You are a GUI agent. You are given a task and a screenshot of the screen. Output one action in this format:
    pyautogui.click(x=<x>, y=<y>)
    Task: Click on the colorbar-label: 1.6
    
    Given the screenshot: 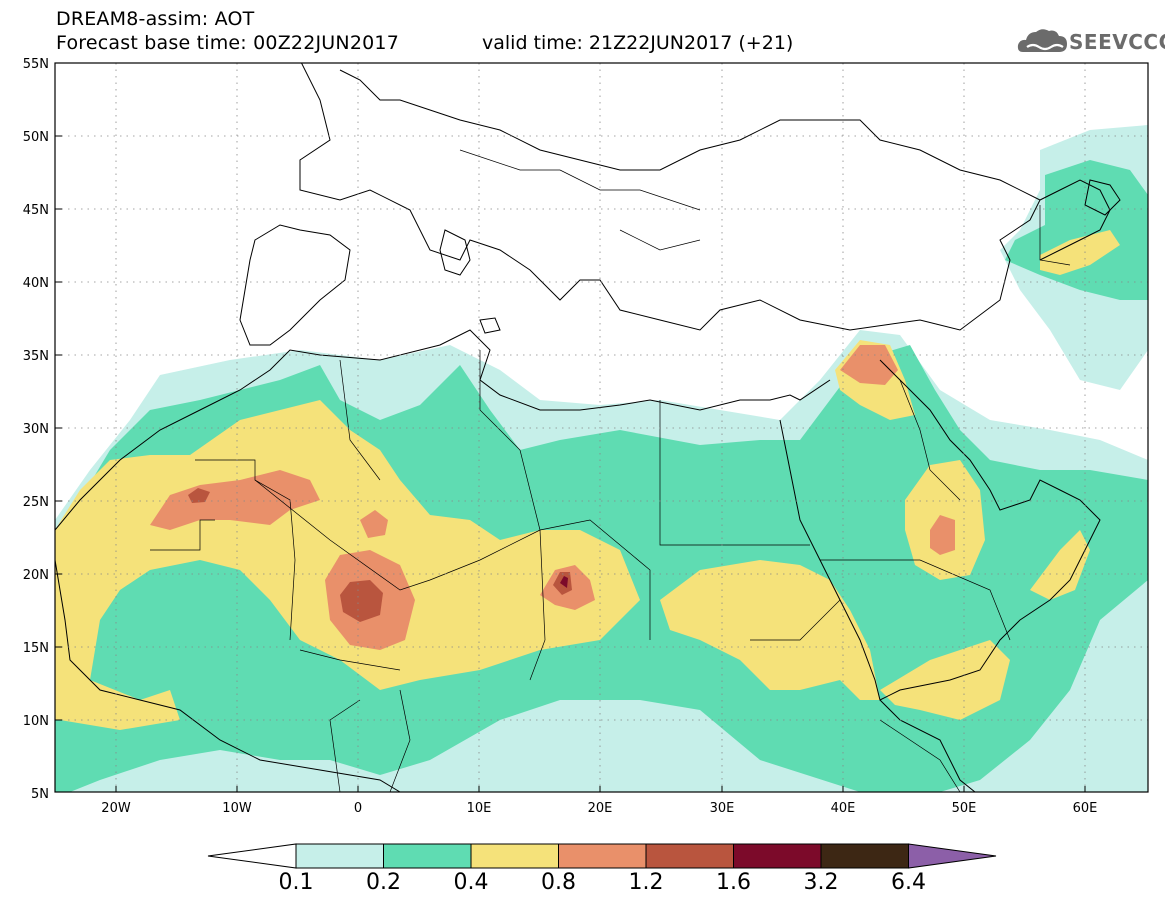 What is the action you would take?
    pyautogui.click(x=733, y=882)
    